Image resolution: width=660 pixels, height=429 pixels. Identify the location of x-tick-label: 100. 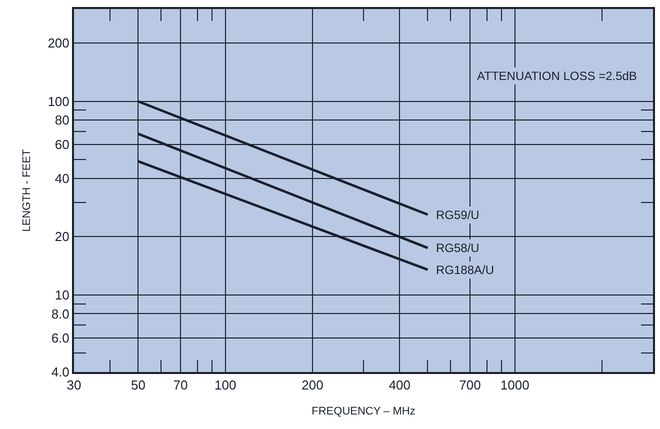
(225, 385).